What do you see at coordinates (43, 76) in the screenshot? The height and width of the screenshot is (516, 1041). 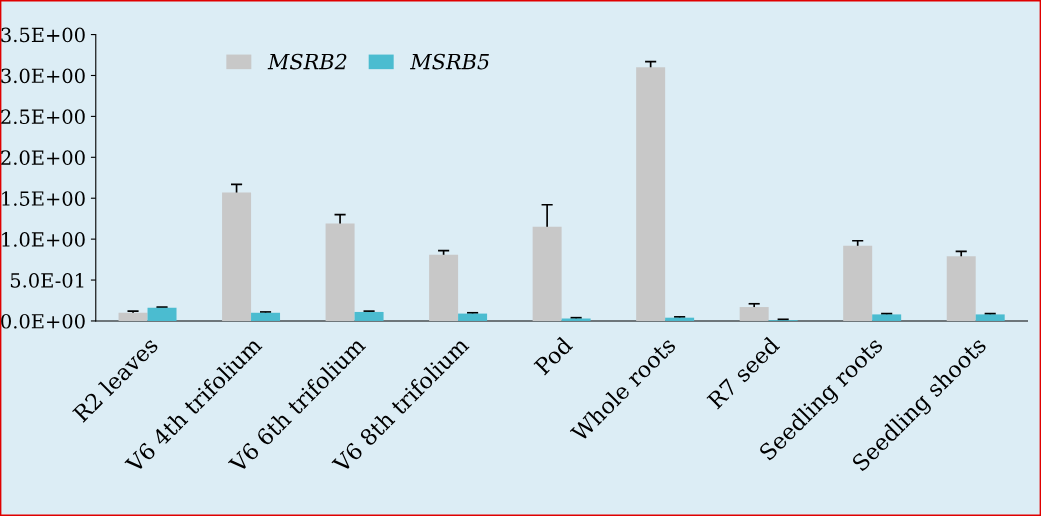 I see `y-tick-label: 3.0E+00` at bounding box center [43, 76].